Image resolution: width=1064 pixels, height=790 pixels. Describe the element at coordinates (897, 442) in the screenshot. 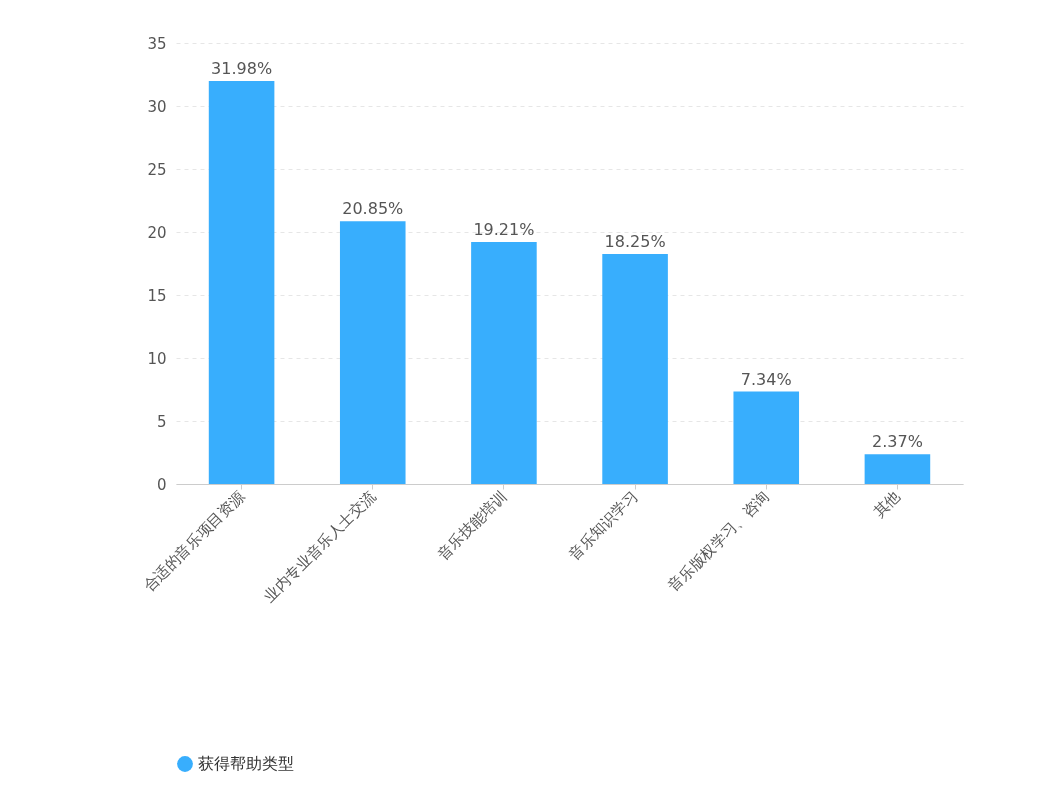

I see `data-label: 2.37%` at that location.